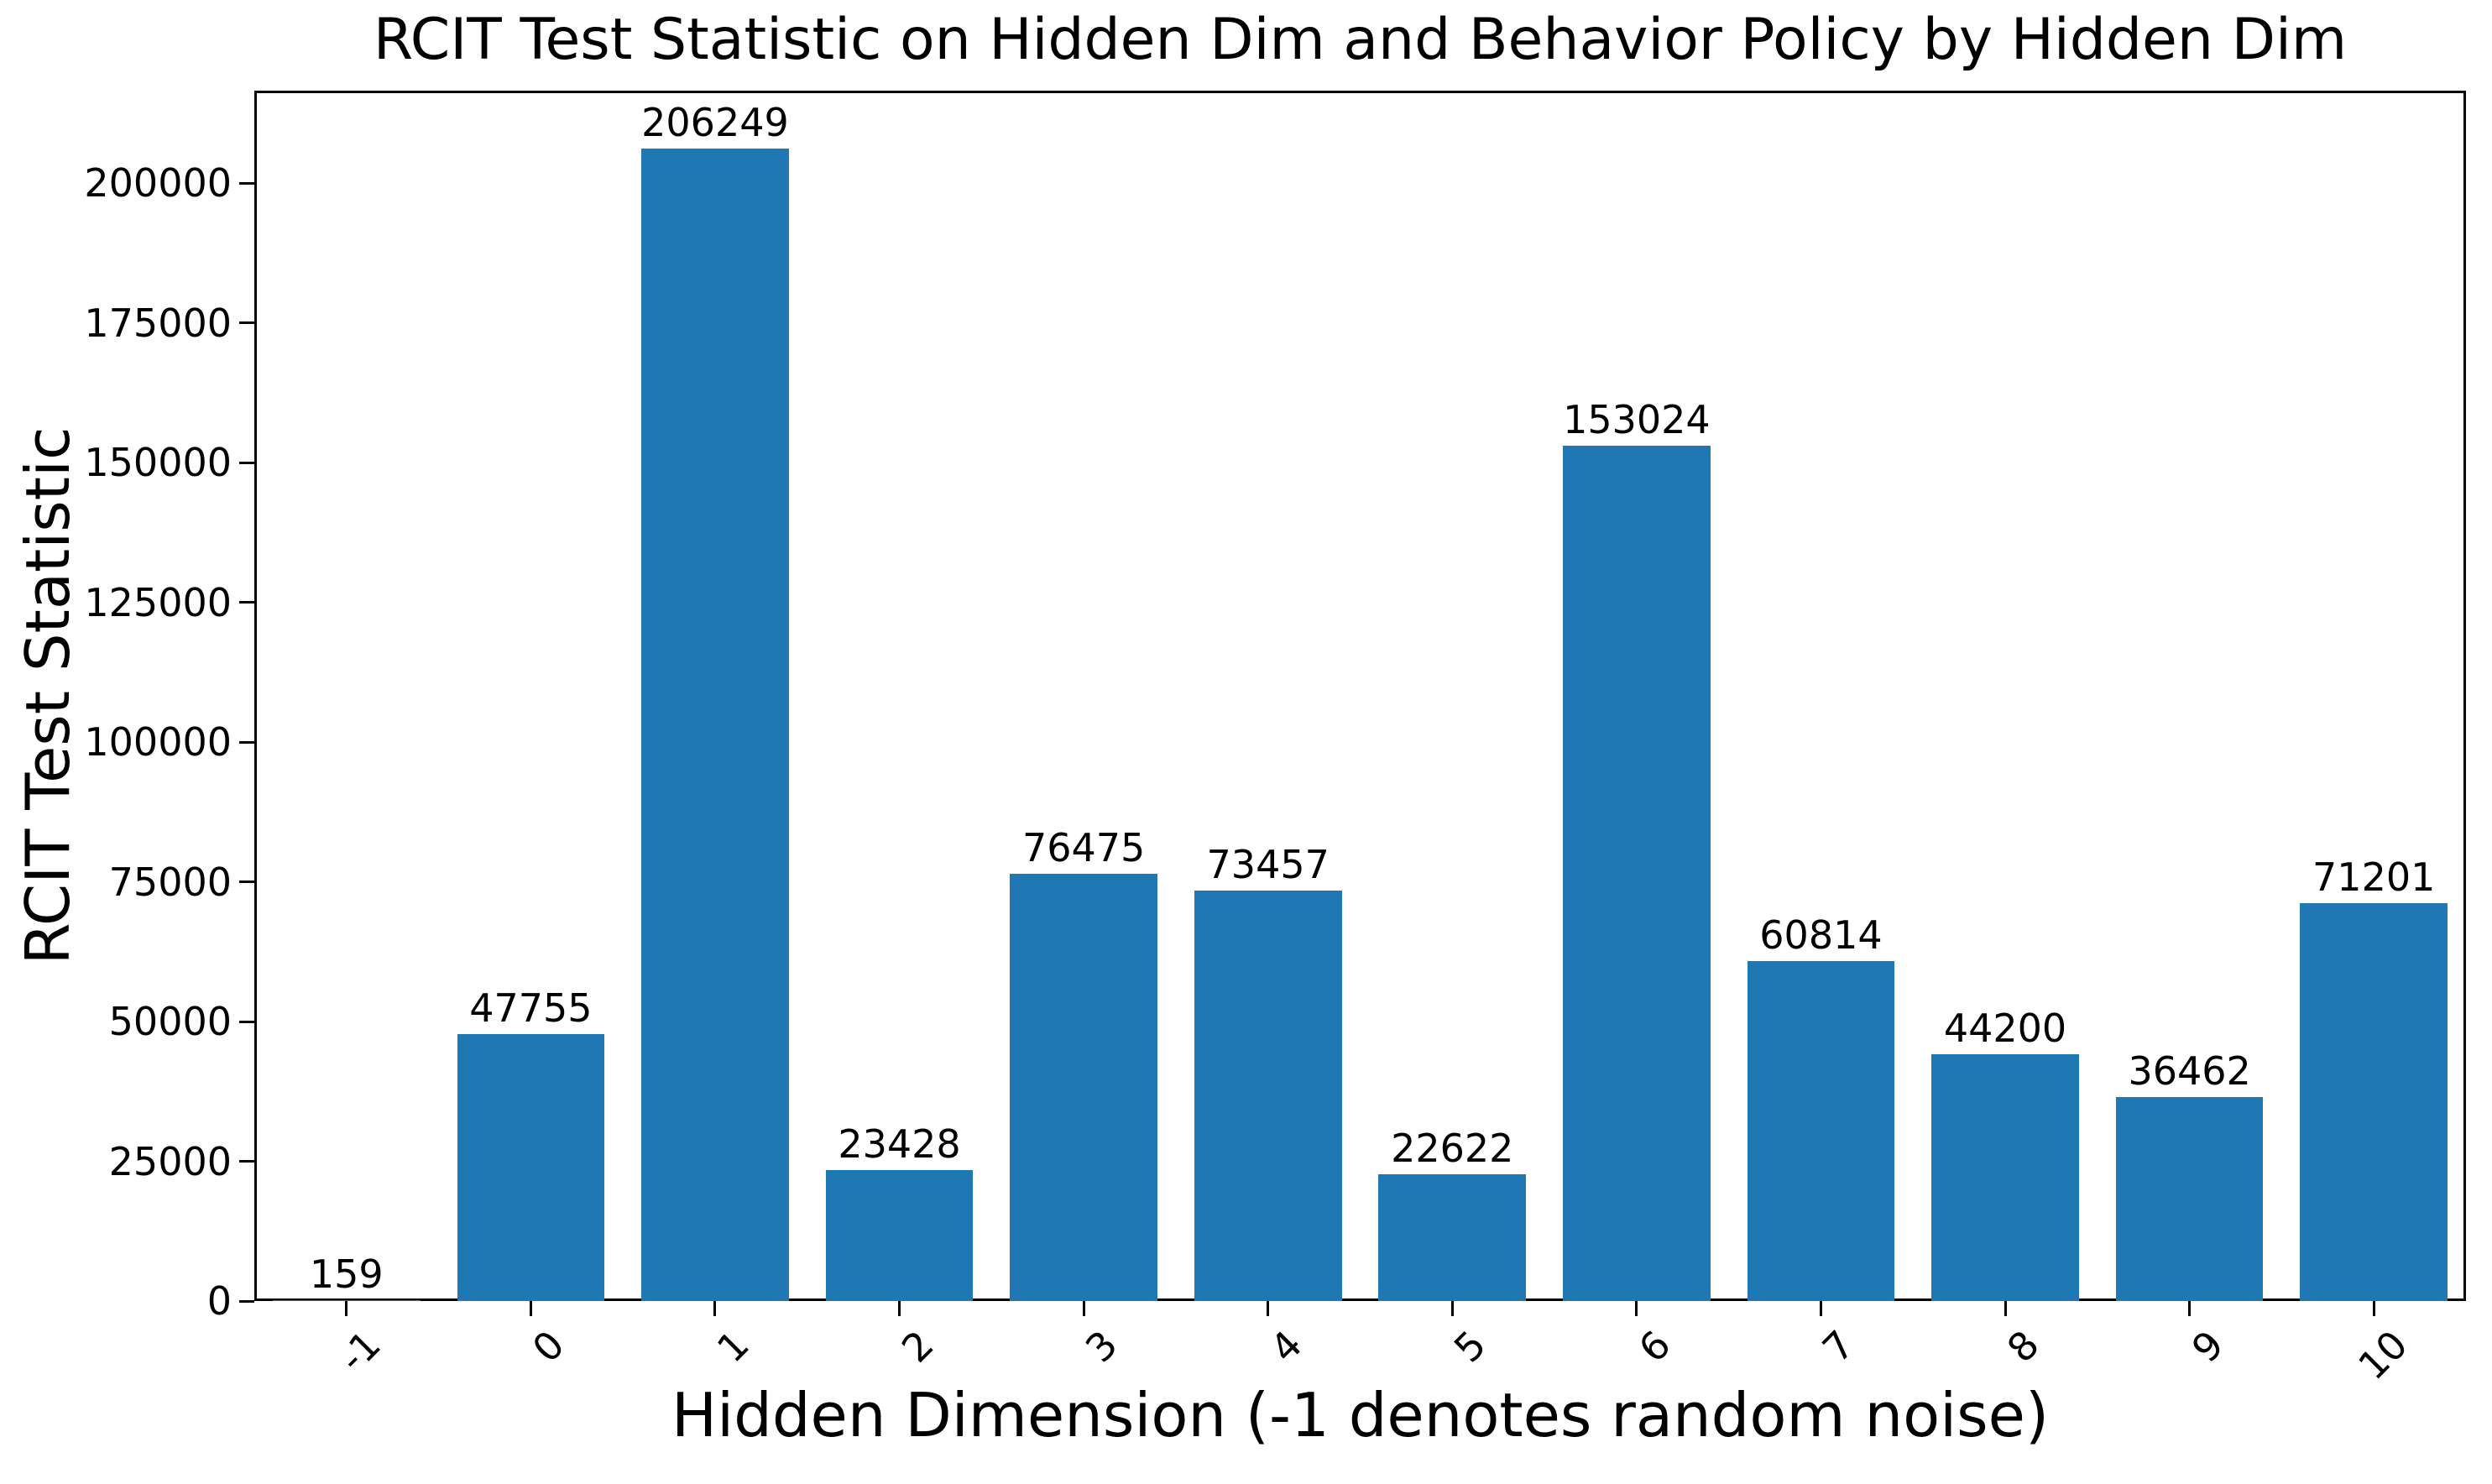  Describe the element at coordinates (158, 602) in the screenshot. I see `y-tick-label: 125000` at that location.